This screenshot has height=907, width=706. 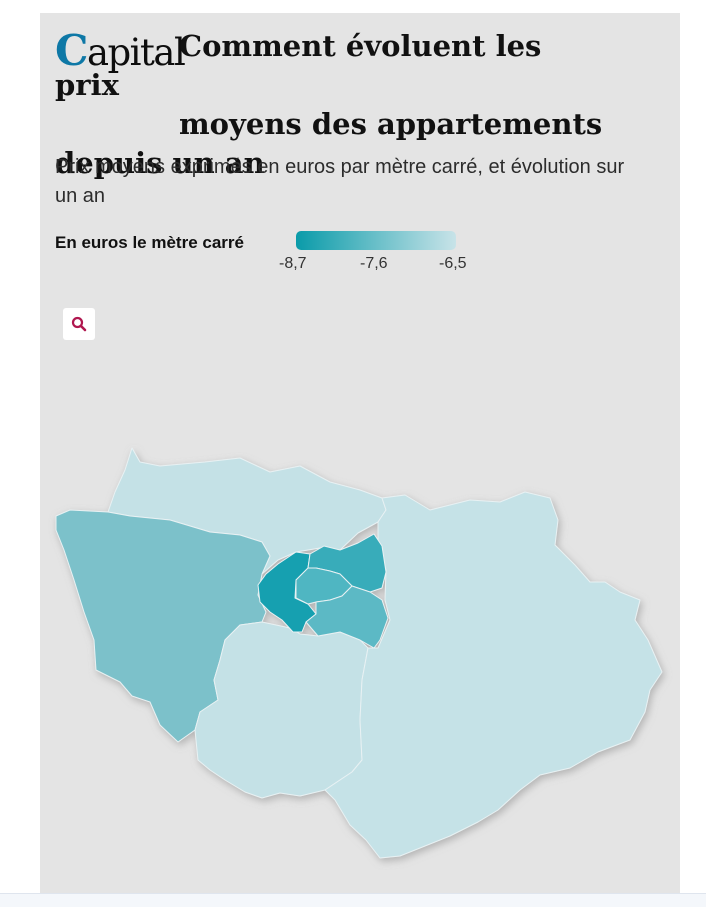 I want to click on legend-tick-max: -6,5, so click(x=453, y=263).